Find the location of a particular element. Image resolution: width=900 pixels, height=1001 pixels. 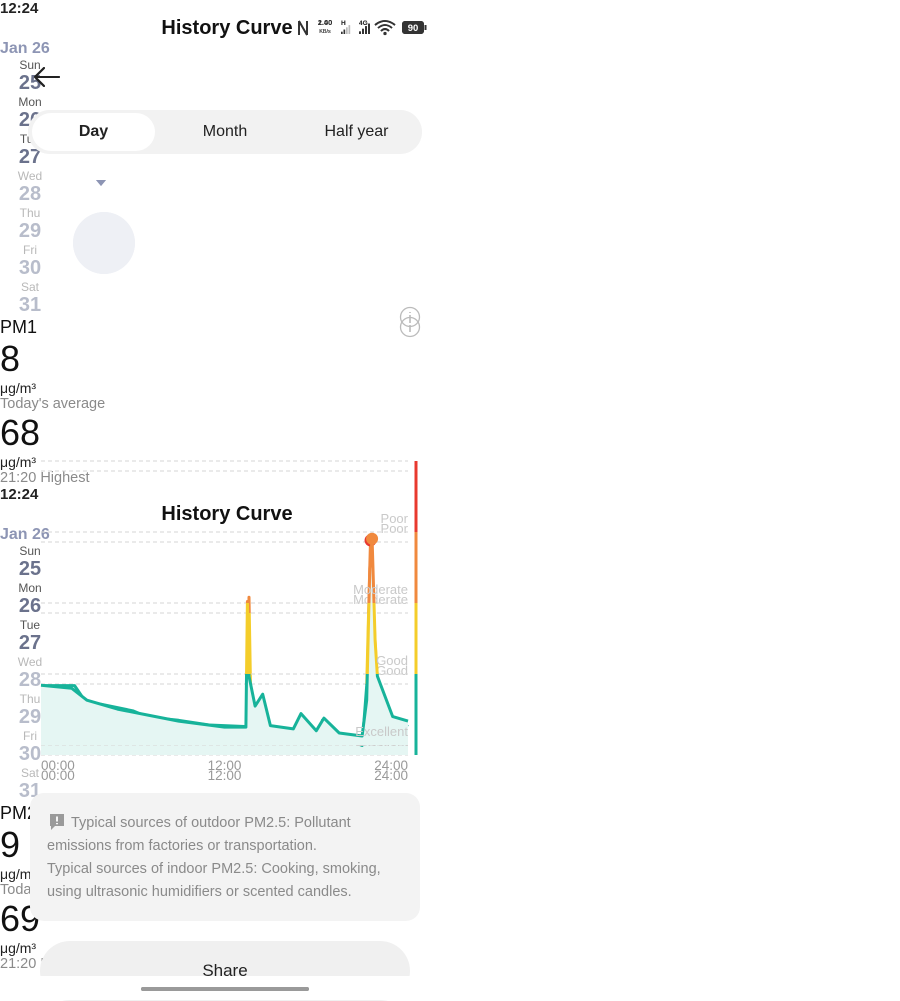

level-label: Moderate is located at coordinates (380, 589).